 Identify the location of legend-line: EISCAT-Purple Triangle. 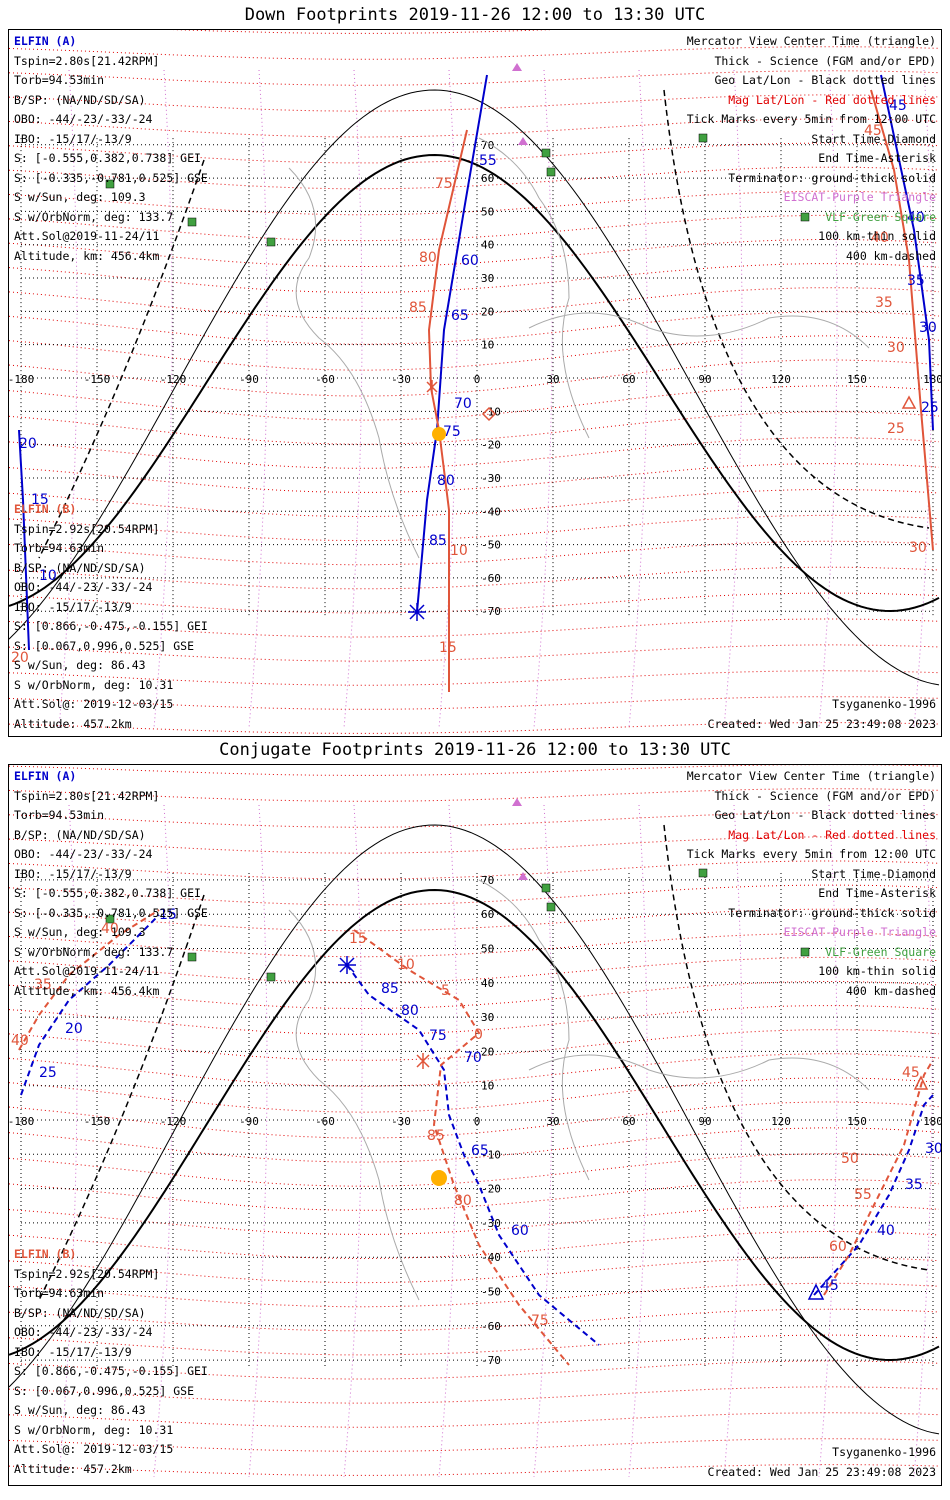
(859, 932).